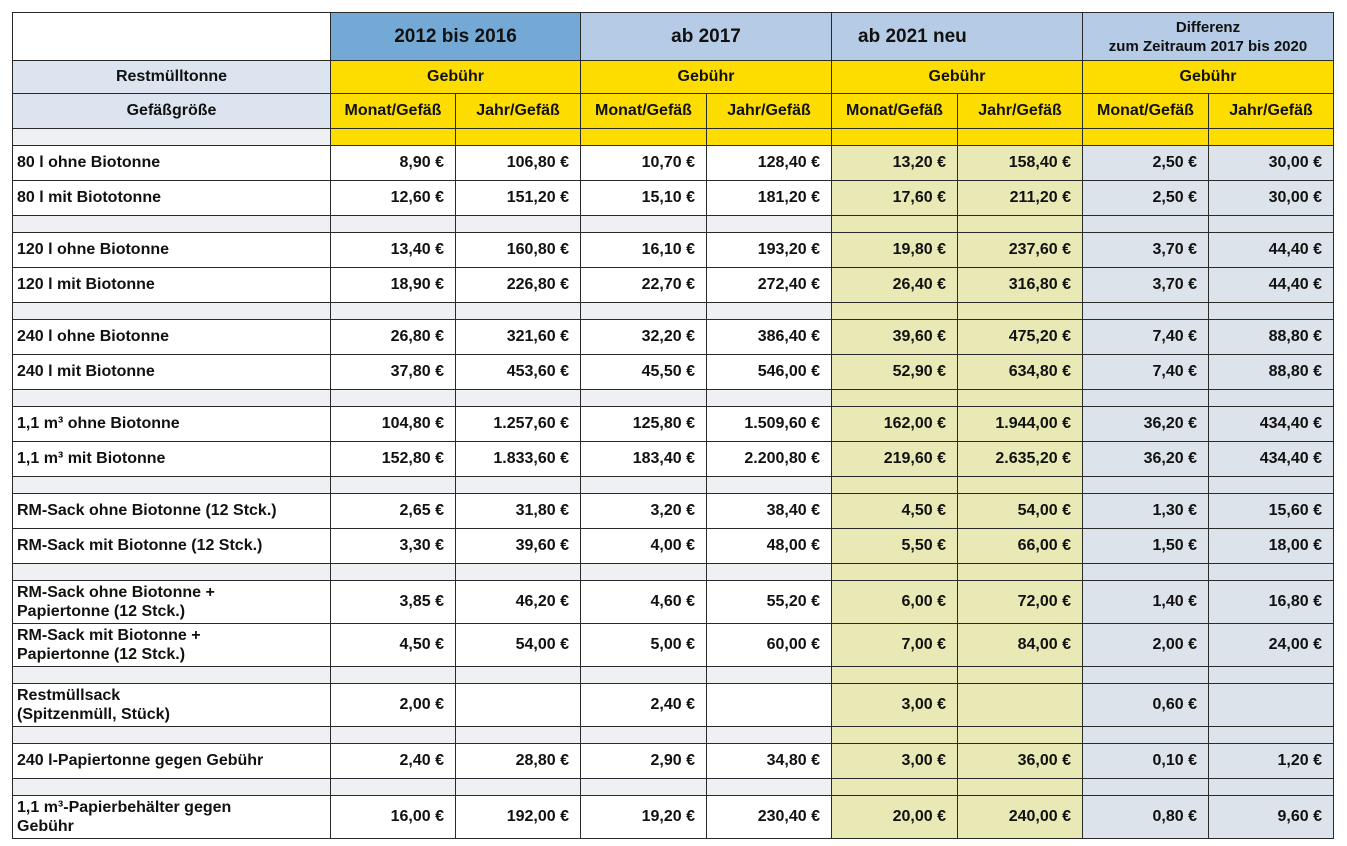 The image size is (1347, 846). I want to click on fee-value-cell: 13,20 €, so click(894, 163).